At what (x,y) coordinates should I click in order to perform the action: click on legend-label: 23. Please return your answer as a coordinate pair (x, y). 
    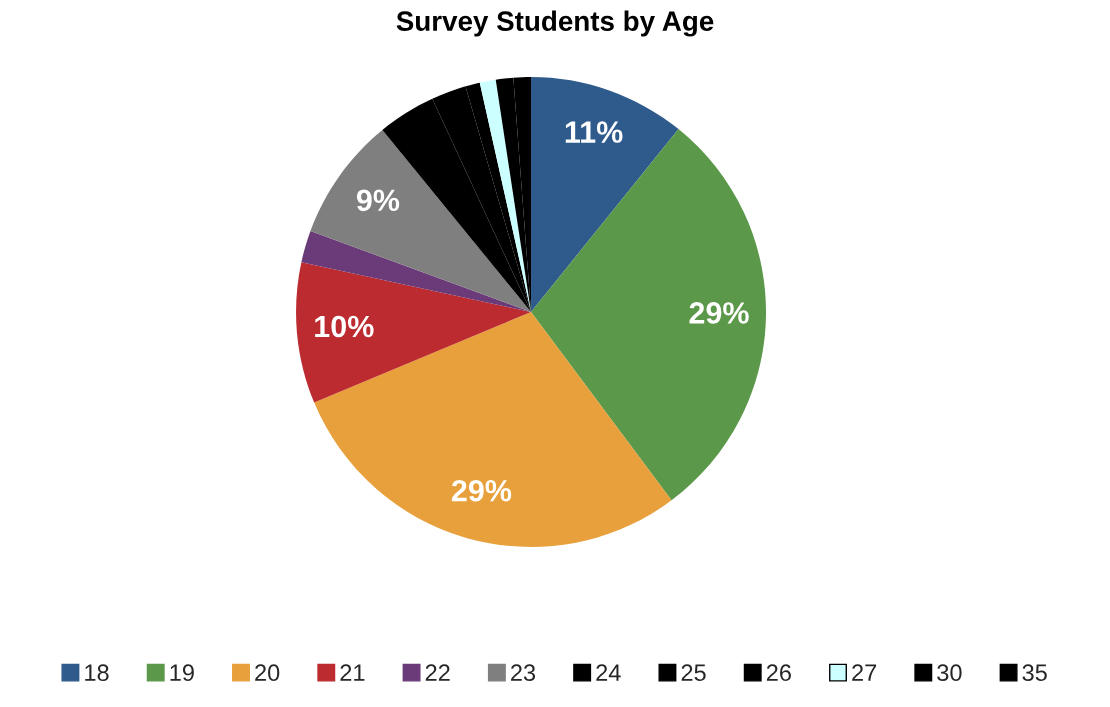
    Looking at the image, I should click on (523, 673).